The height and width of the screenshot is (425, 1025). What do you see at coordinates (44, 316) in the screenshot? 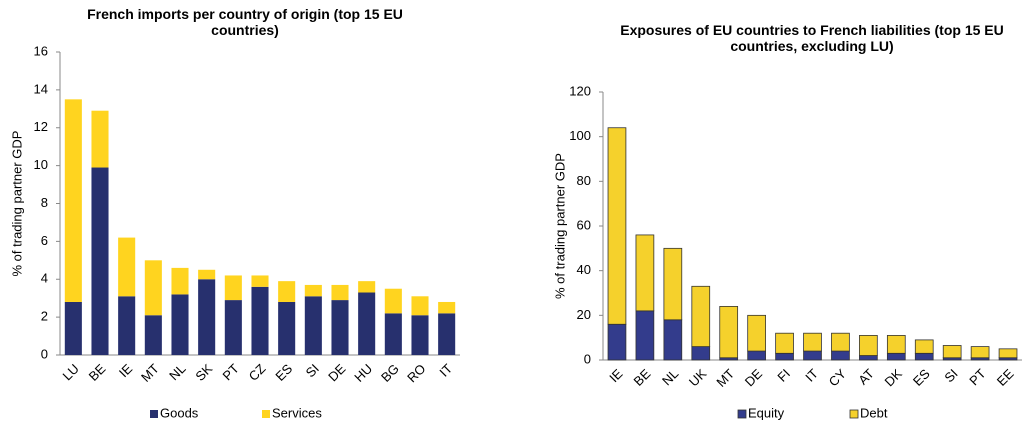
I see `y-tick-label: 2` at bounding box center [44, 316].